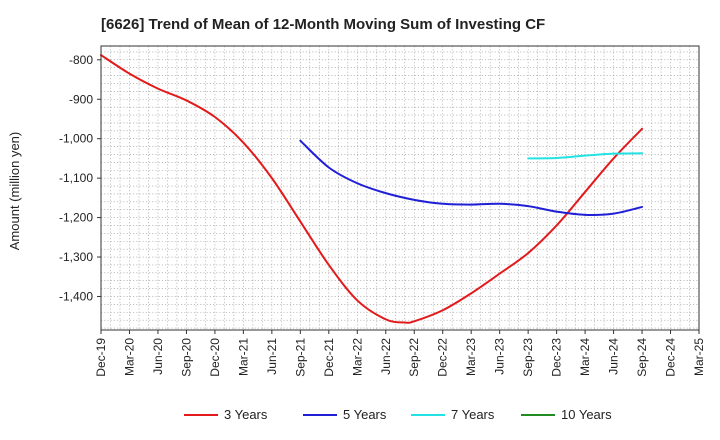 The width and height of the screenshot is (720, 440). I want to click on x-tick-label: Mar-24, so click(585, 357).